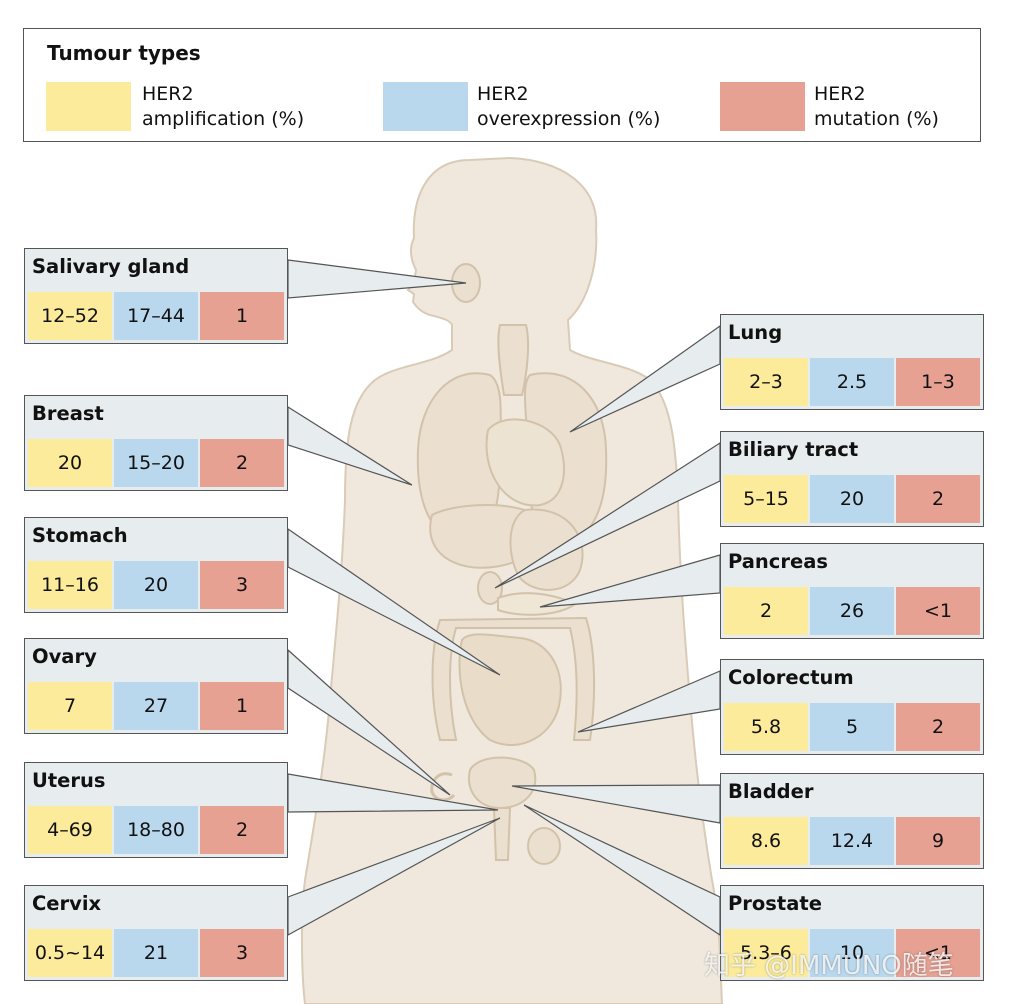 This screenshot has height=1004, width=1011. I want to click on overexpression-value: 27, so click(156, 706).